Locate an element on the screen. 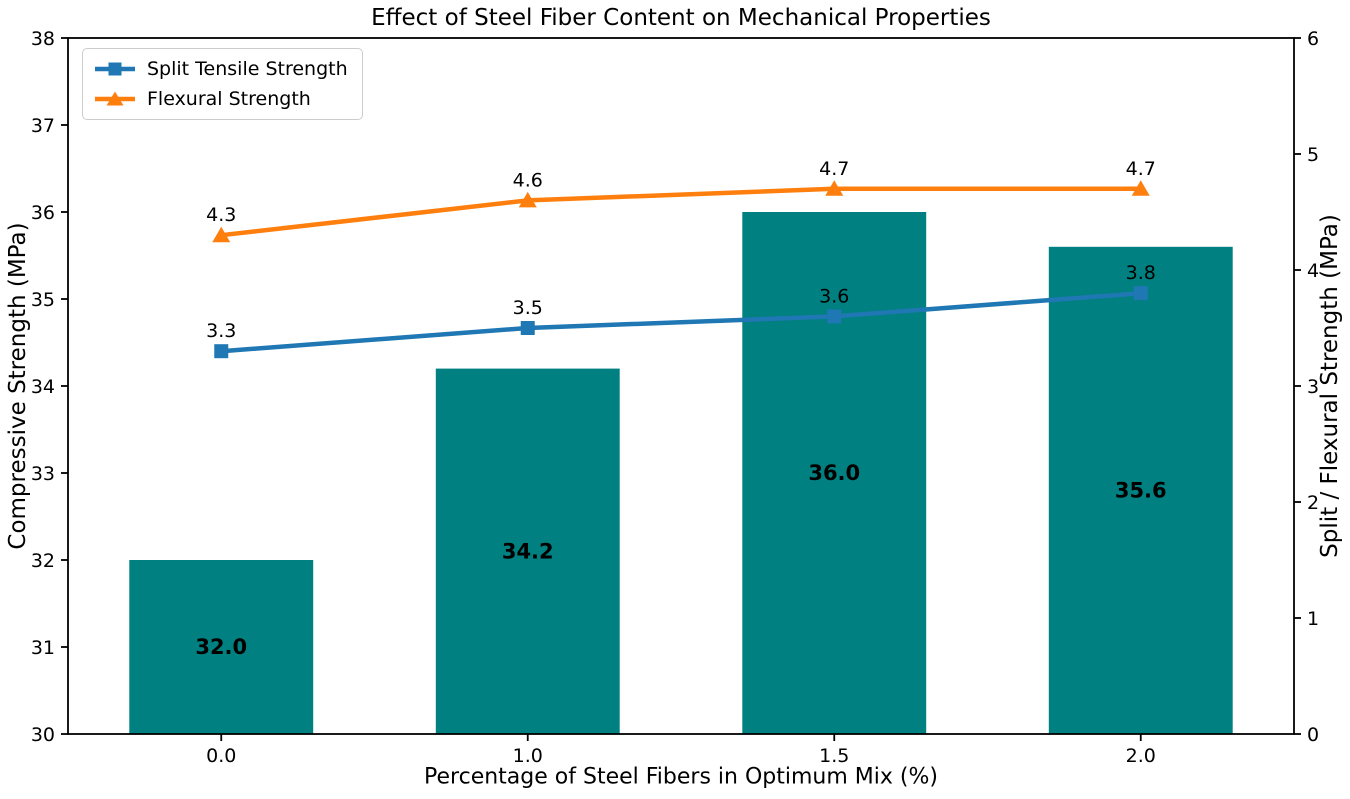  legend-label-split-tensile: Split Tensile Strength is located at coordinates (247, 69).